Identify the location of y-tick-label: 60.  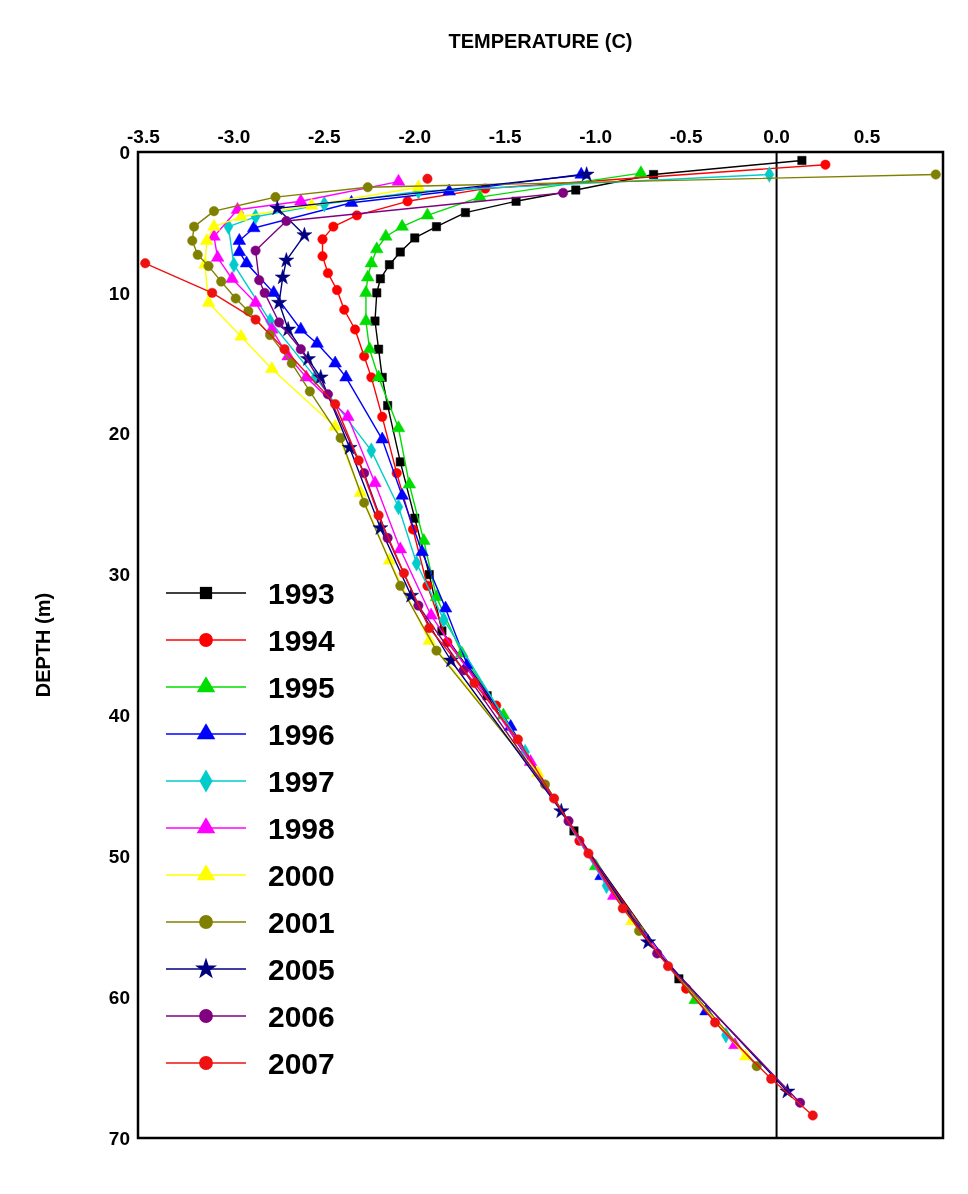
(119, 997).